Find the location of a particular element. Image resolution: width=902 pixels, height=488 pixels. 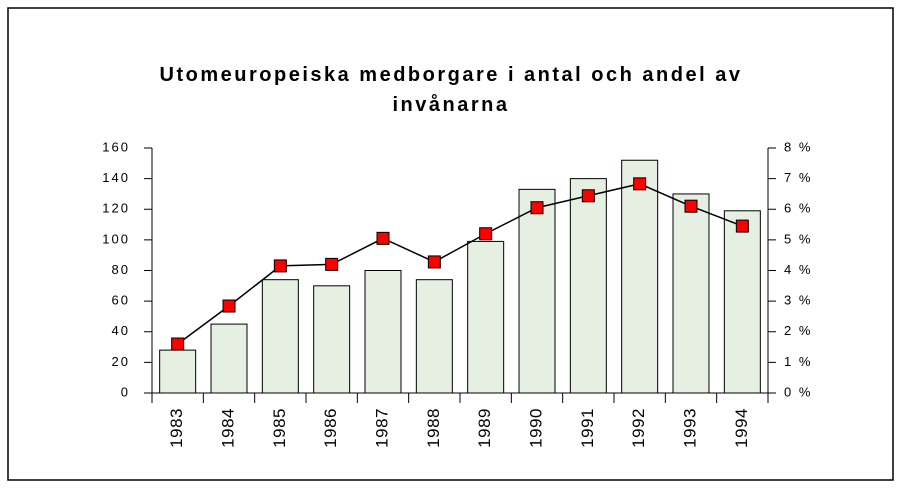

x-tick-label: 1986 is located at coordinates (330, 428).